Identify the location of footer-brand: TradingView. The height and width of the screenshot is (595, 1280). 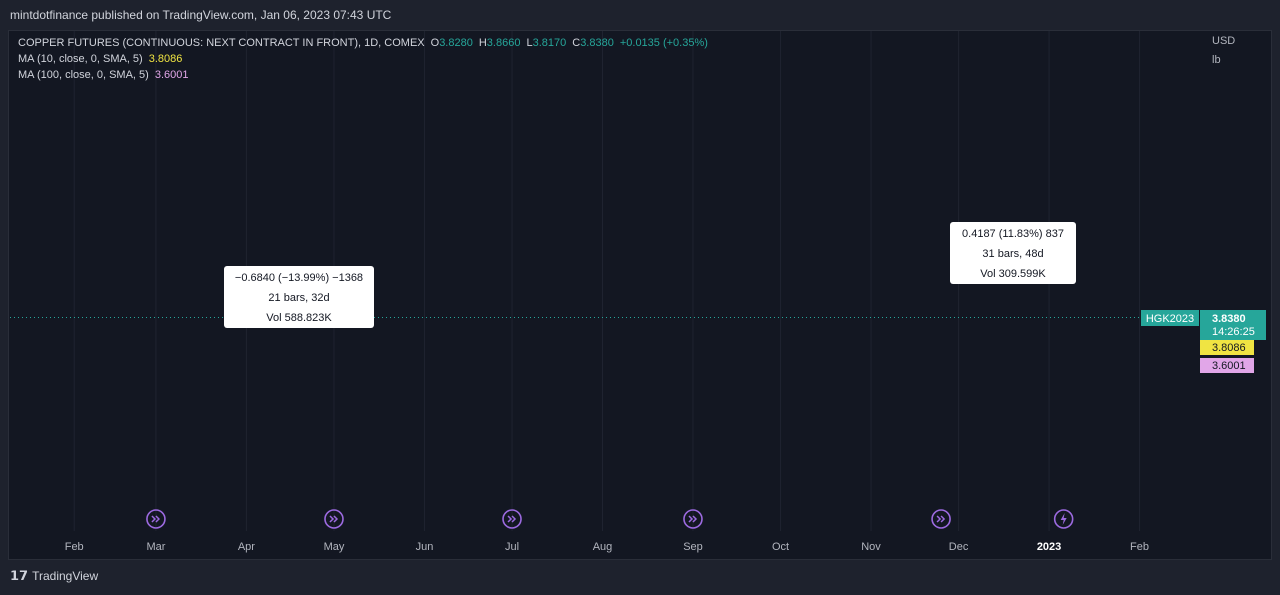
(65, 576).